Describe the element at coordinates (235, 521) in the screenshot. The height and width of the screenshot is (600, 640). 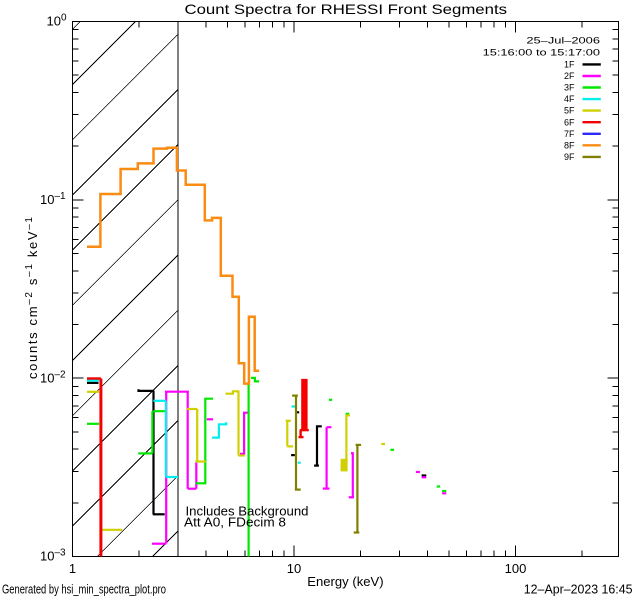
I see `svg-text: Att A0, FDecim 8` at that location.